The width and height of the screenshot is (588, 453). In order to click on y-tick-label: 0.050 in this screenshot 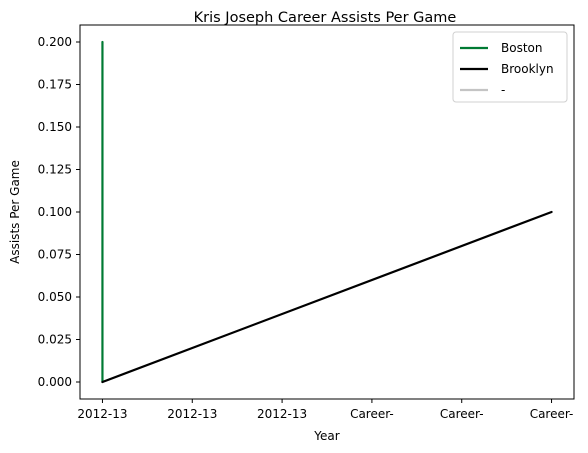, I will do `click(55, 297)`.